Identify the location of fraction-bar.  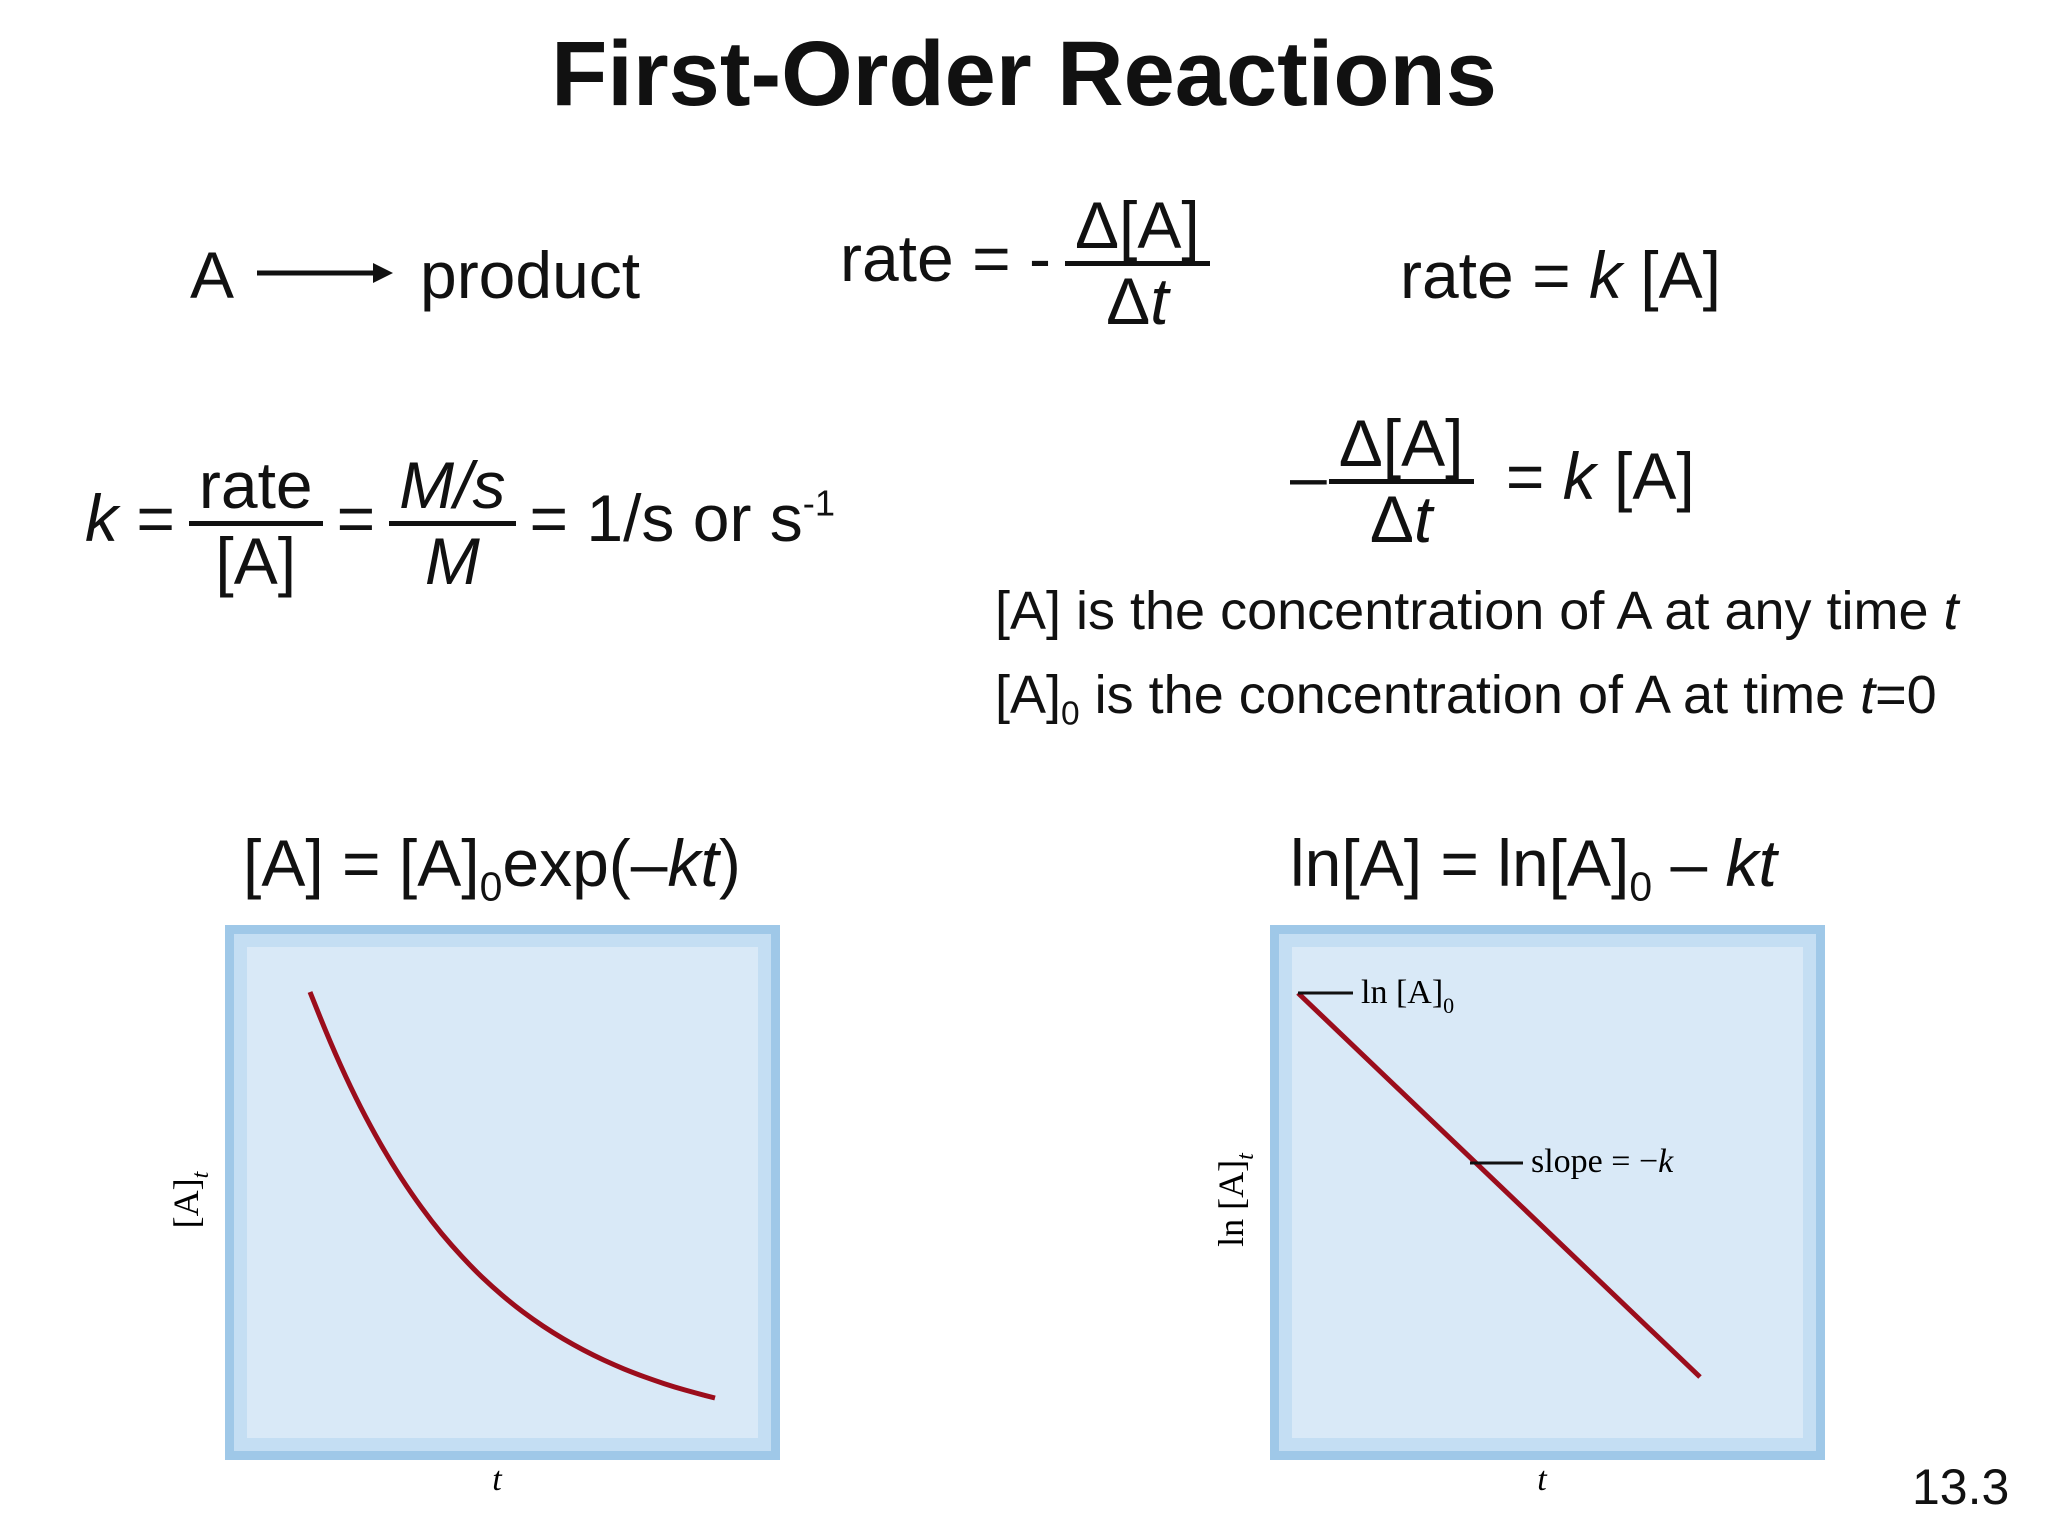
(1137, 264).